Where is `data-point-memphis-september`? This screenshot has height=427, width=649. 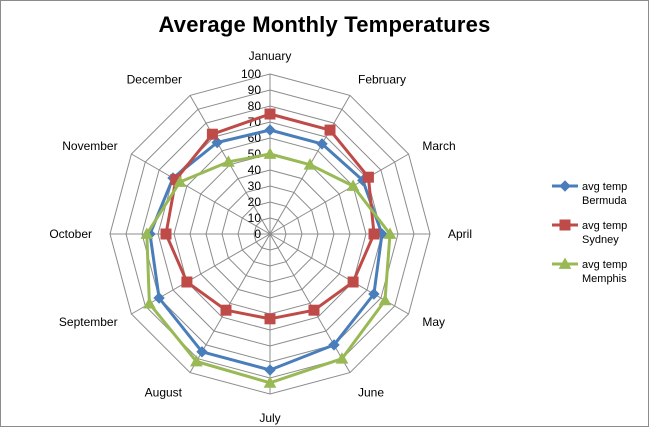 data-point-memphis-september is located at coordinates (149, 303).